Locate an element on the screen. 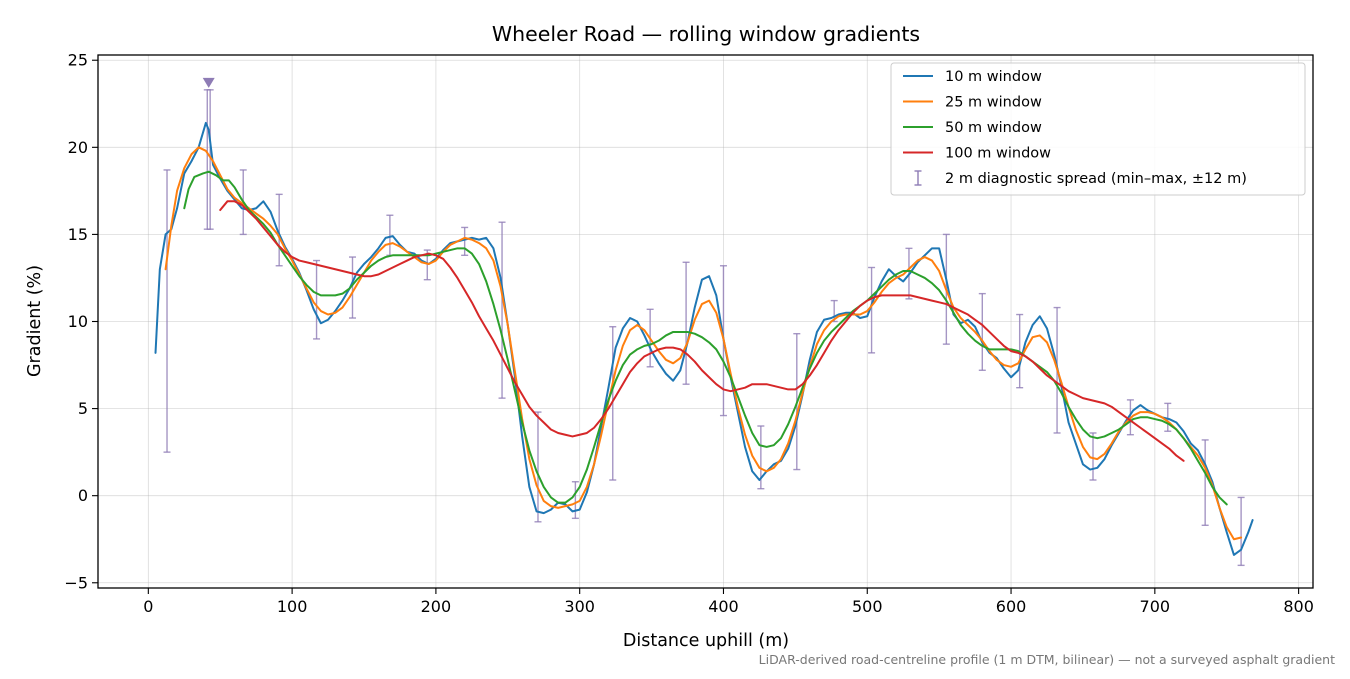  y-tick-label: 10 is located at coordinates (78, 321).